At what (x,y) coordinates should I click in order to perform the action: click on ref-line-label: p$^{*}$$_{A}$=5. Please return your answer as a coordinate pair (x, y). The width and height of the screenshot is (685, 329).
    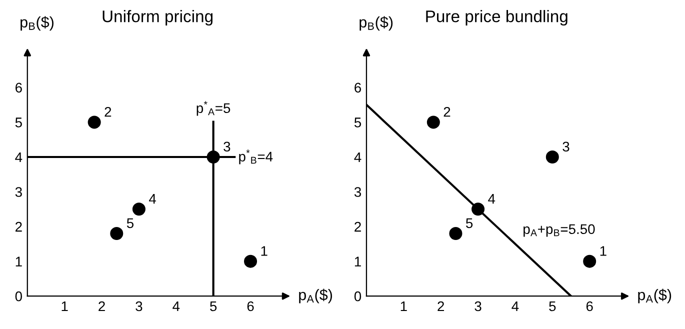
    Looking at the image, I should click on (213, 108).